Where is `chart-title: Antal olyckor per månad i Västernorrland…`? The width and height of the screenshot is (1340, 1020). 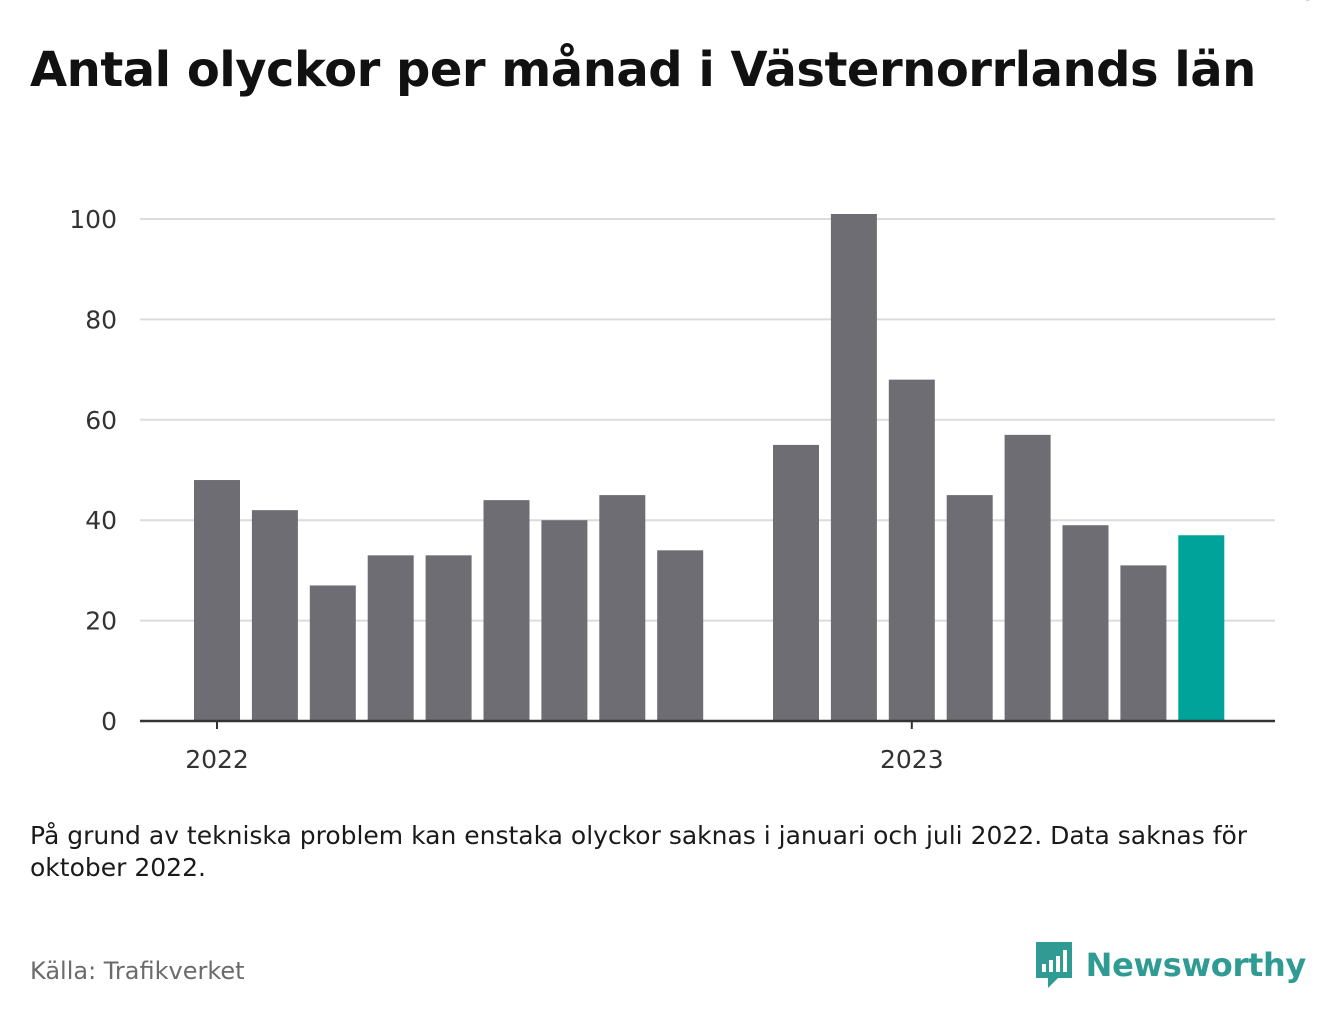
chart-title: Antal olyckor per månad i Västernorrland… is located at coordinates (643, 70).